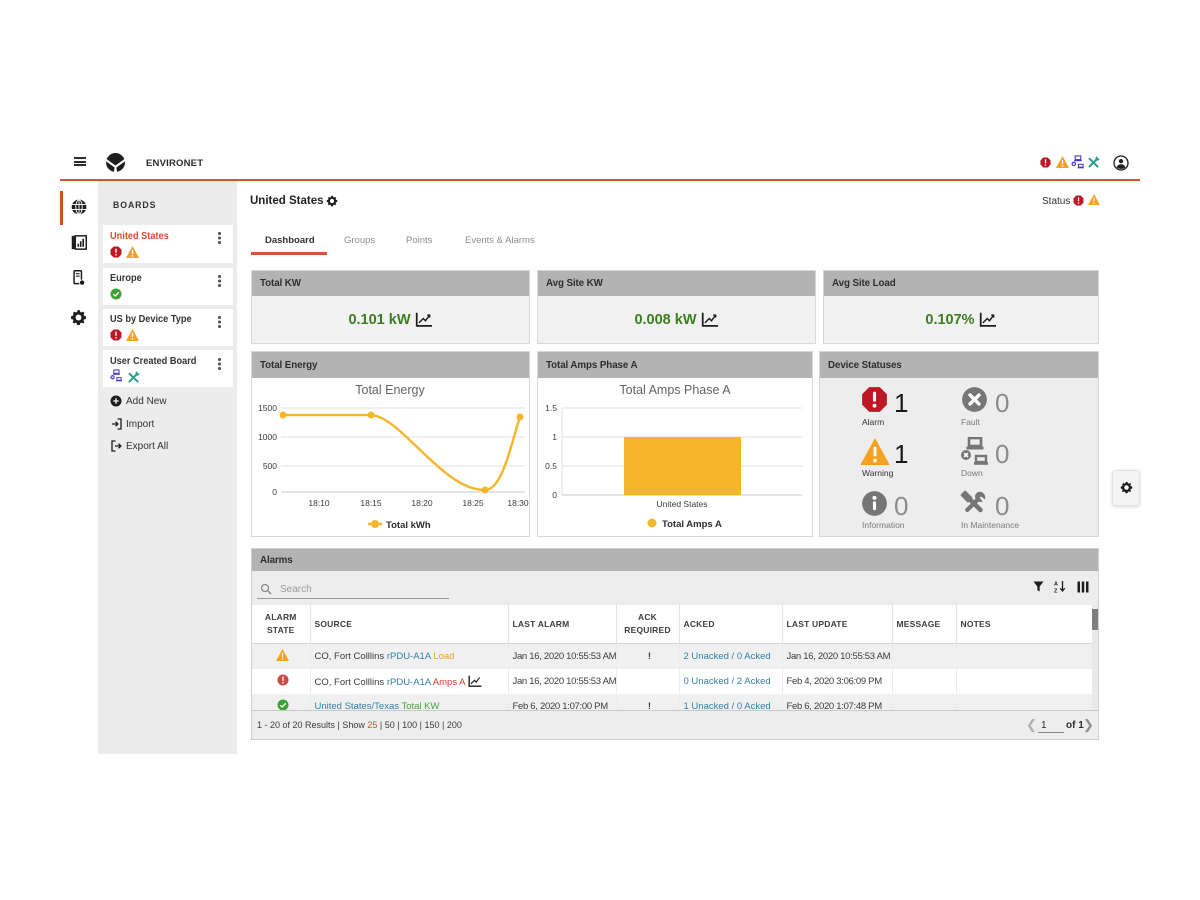  What do you see at coordinates (422, 503) in the screenshot?
I see `svg-text: 18:20` at bounding box center [422, 503].